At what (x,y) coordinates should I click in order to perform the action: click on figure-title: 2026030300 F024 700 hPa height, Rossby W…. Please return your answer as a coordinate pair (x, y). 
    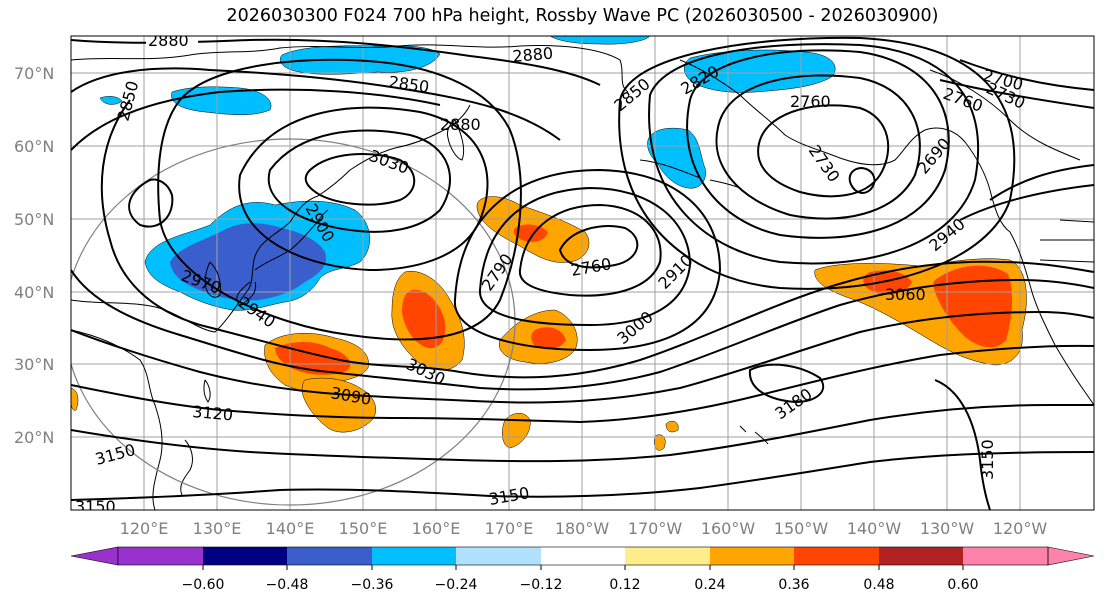
    Looking at the image, I should click on (582, 16).